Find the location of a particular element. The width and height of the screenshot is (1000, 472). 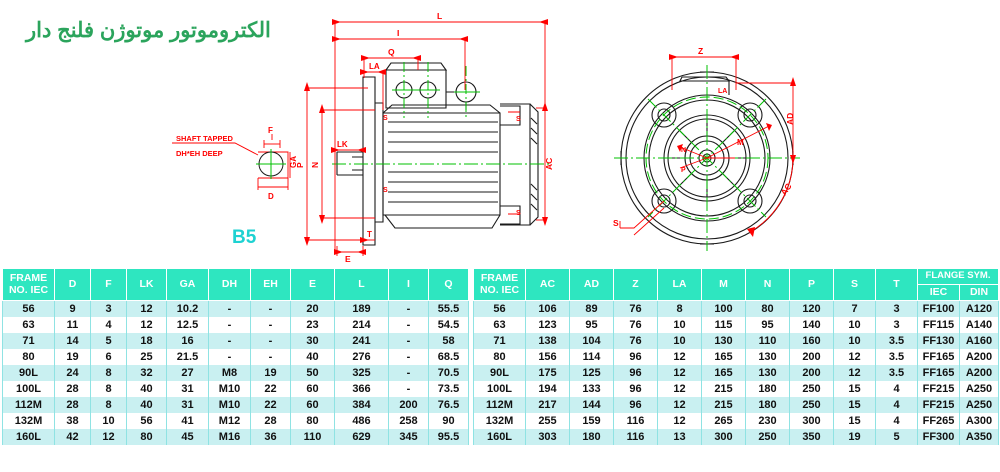

cell-value: 159 is located at coordinates (591, 421).